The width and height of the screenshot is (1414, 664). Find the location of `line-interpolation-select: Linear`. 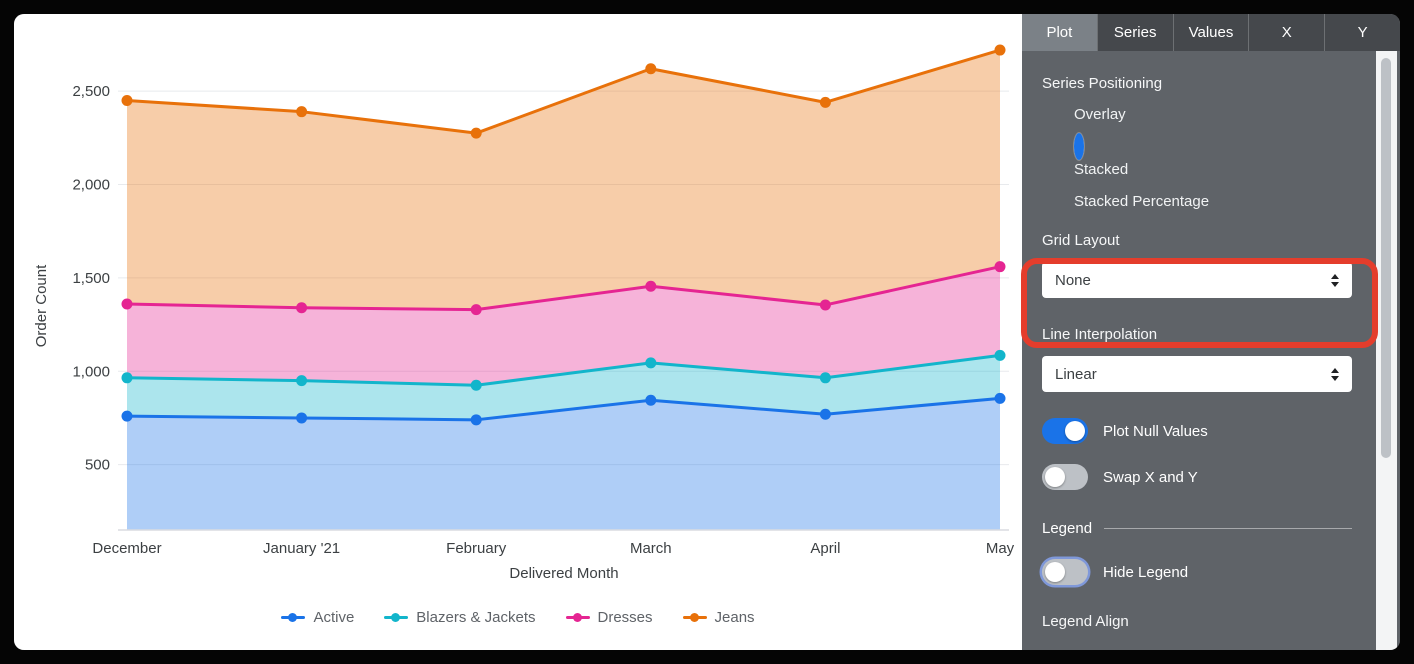

line-interpolation-select: Linear is located at coordinates (1197, 374).